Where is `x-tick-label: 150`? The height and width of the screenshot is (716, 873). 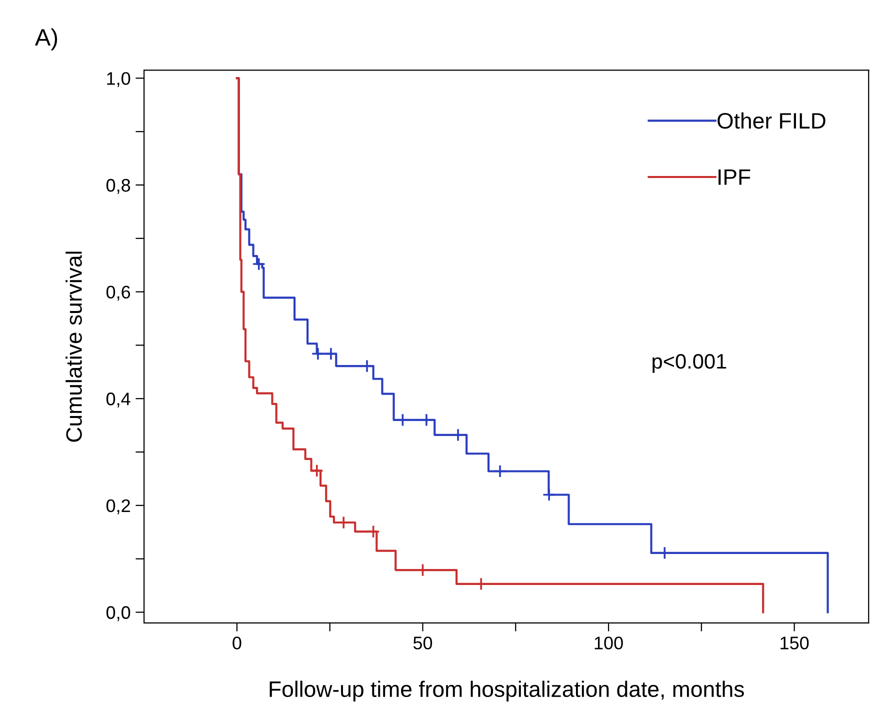 x-tick-label: 150 is located at coordinates (794, 643).